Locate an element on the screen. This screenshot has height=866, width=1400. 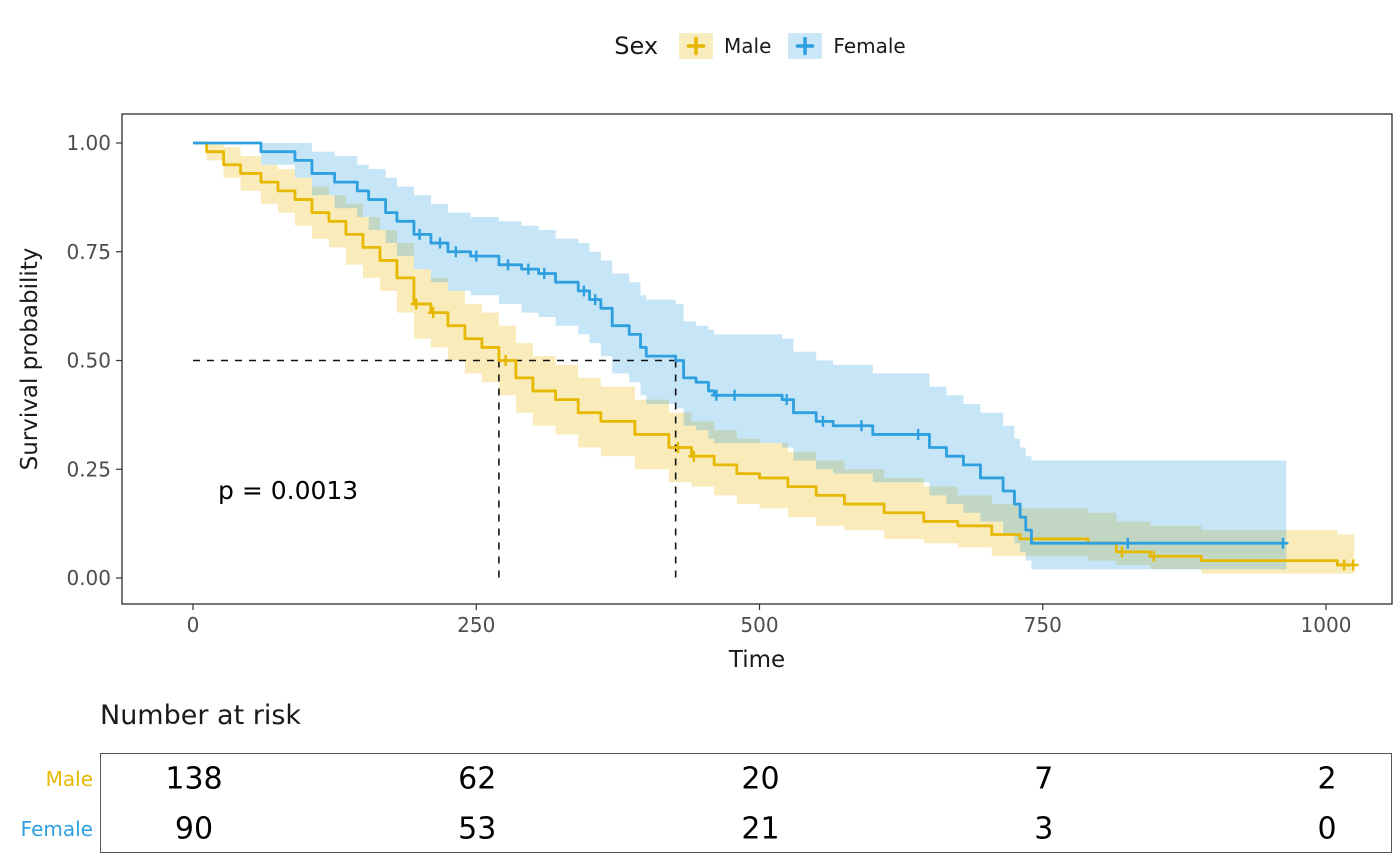
risk-row-male: Male 138 62 20 7 2 is located at coordinates (718, 779).